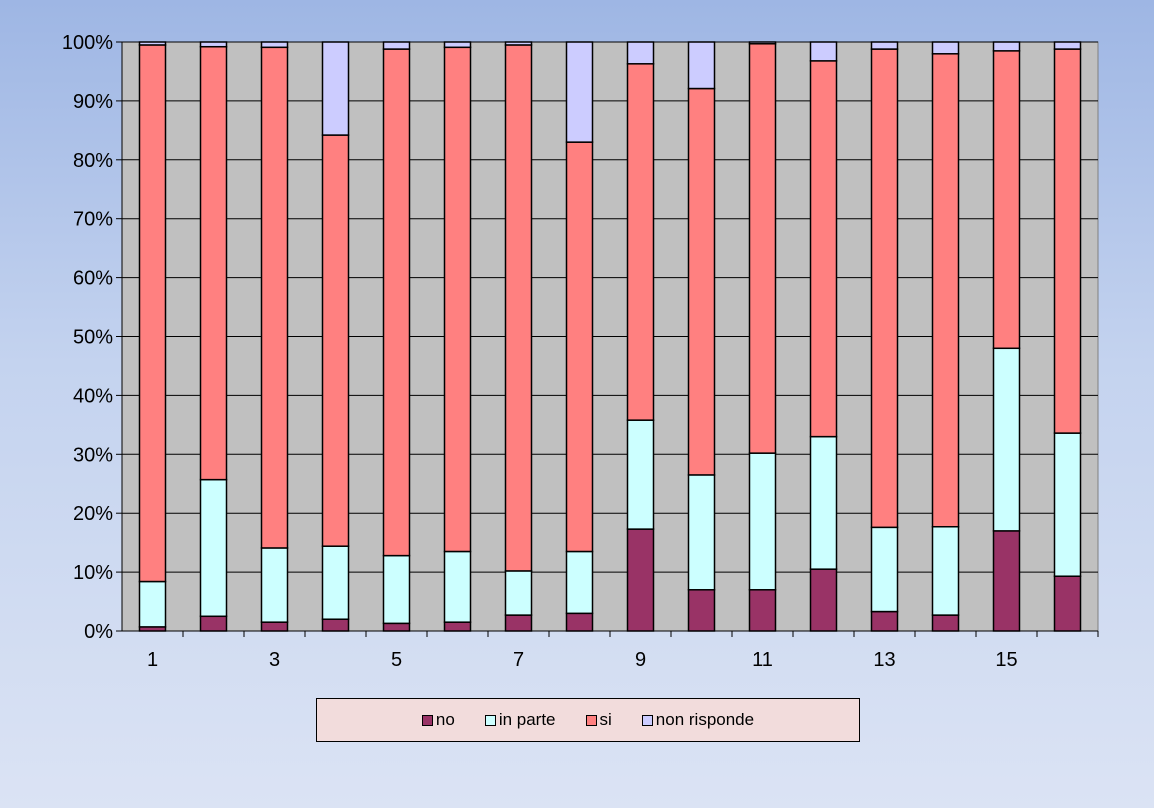 The width and height of the screenshot is (1154, 808). I want to click on legend-label: si, so click(605, 719).